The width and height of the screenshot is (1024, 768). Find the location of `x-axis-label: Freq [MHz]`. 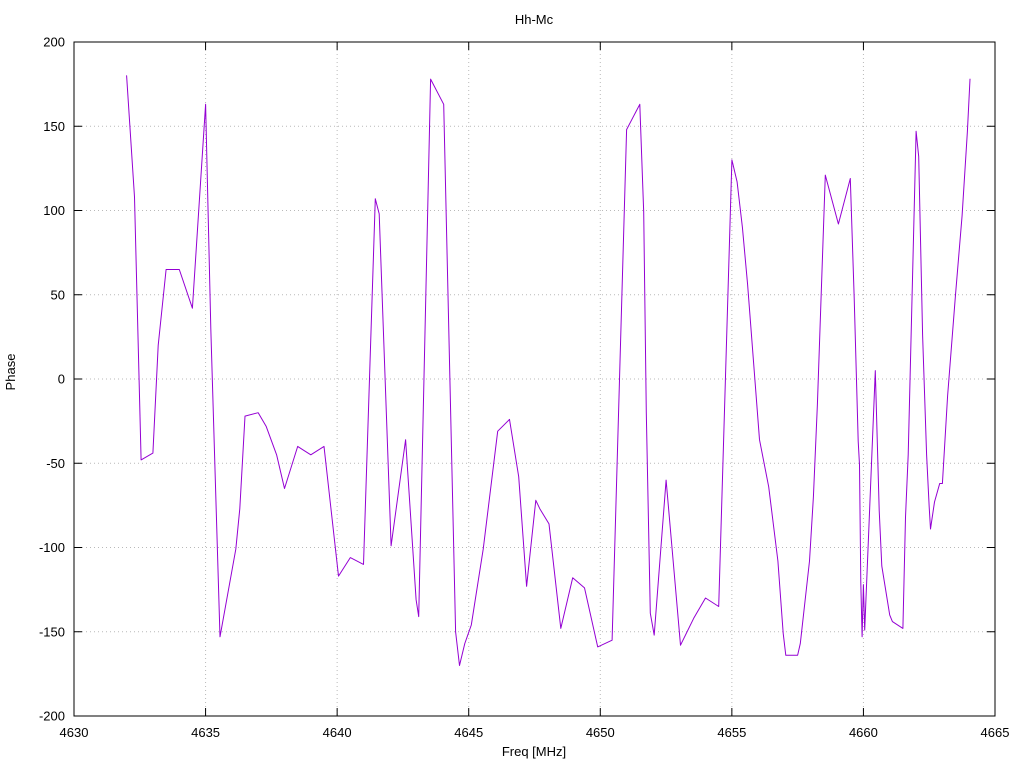

x-axis-label: Freq [MHz] is located at coordinates (534, 751).